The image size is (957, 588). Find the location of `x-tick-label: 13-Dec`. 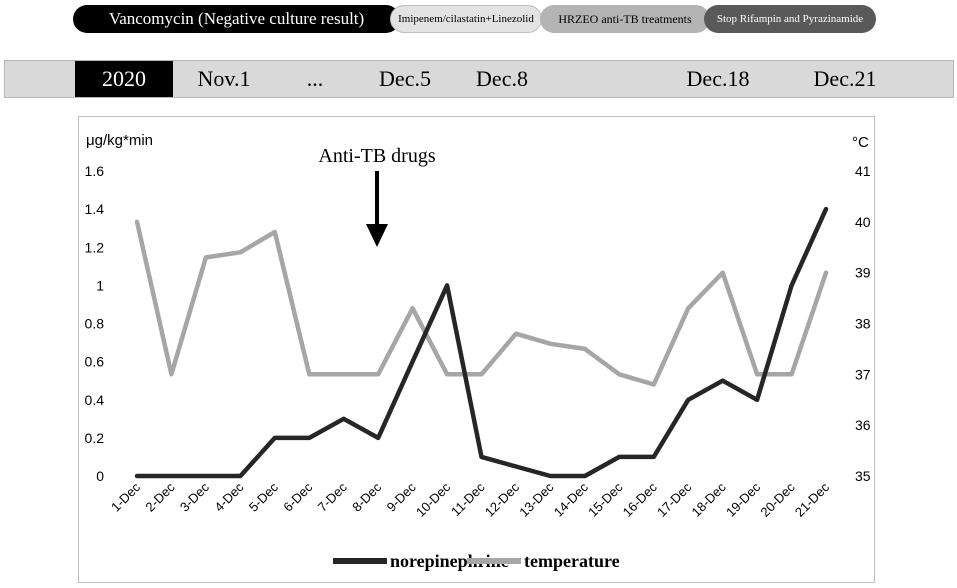

x-tick-label: 13-Dec is located at coordinates (536, 499).